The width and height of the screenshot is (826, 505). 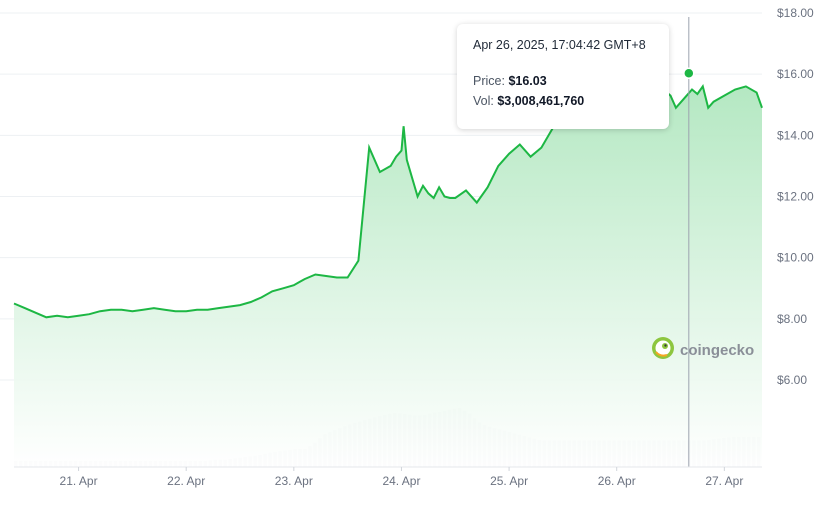 I want to click on coingecko-wordmark: coingecko, so click(x=717, y=350).